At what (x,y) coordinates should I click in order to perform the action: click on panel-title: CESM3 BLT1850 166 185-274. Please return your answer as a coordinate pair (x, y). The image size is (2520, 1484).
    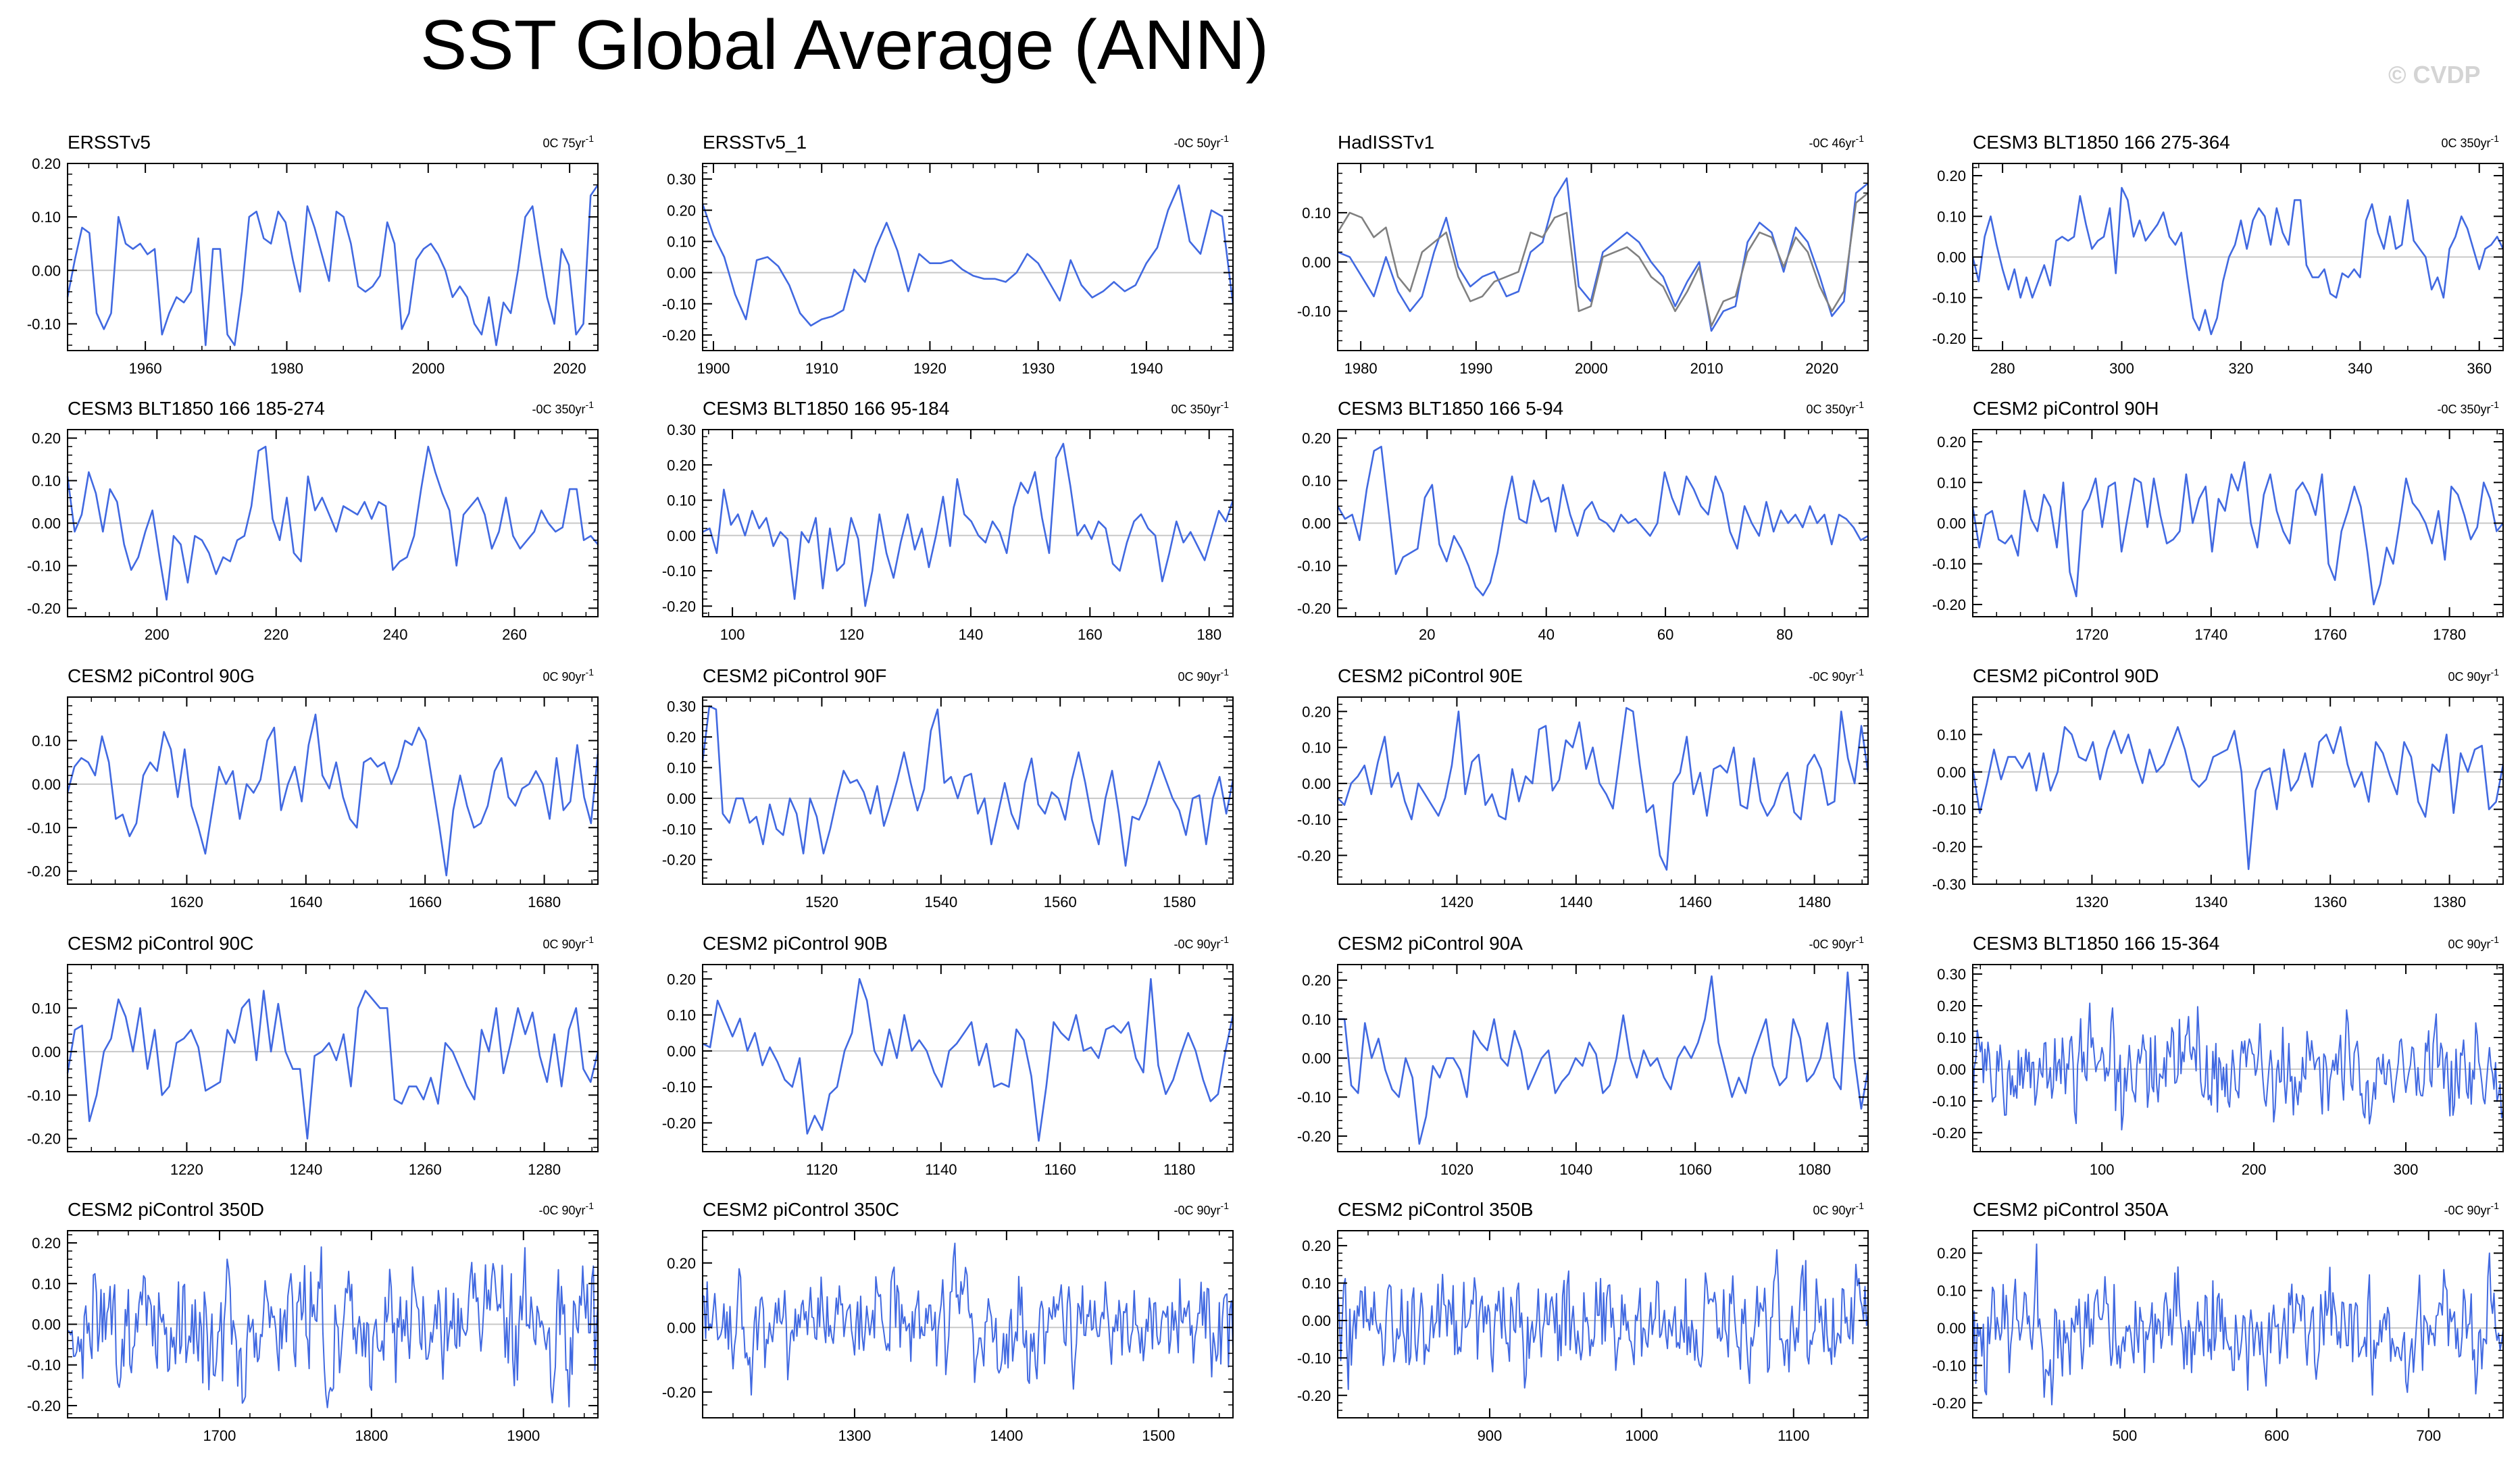
    Looking at the image, I should click on (196, 408).